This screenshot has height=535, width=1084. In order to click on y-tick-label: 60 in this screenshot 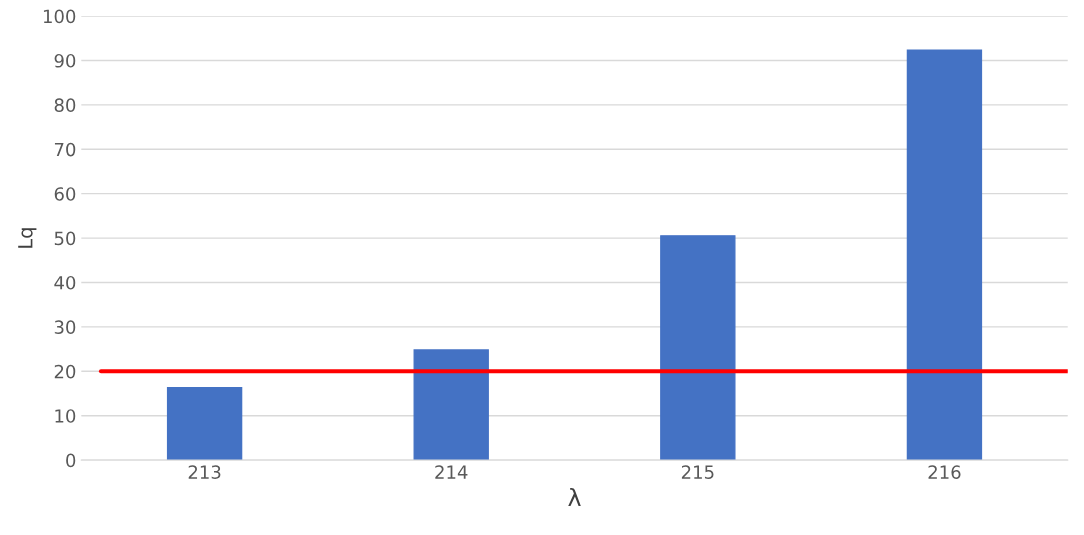, I will do `click(65, 194)`.